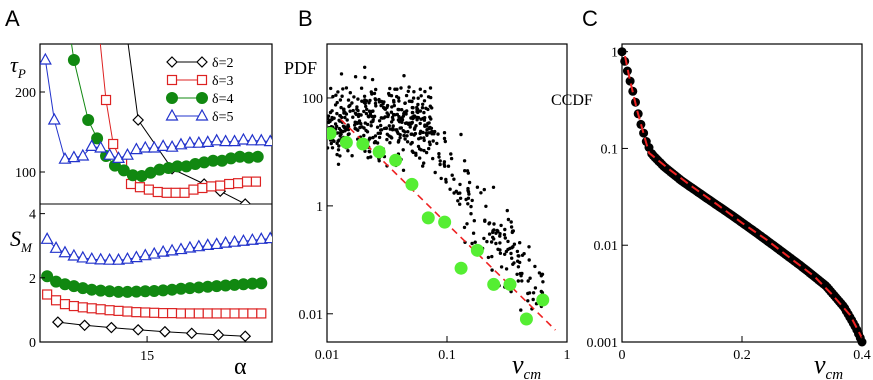 The width and height of the screenshot is (873, 380). I want to click on y-tick-label: 0.01, so click(311, 315).